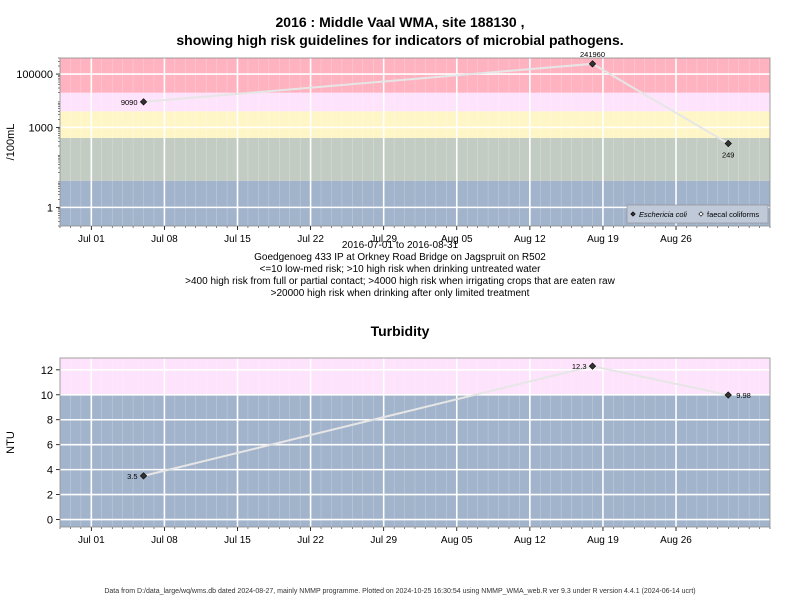 The width and height of the screenshot is (800, 600). I want to click on legend-marker-ecoli, so click(633, 214).